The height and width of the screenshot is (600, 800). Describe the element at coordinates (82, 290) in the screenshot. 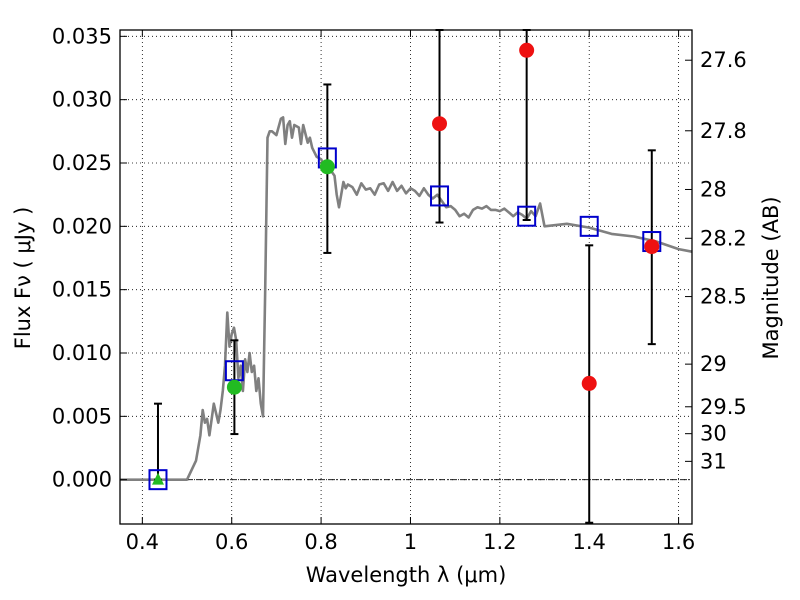

I see `y-tick-label: 0.015` at that location.